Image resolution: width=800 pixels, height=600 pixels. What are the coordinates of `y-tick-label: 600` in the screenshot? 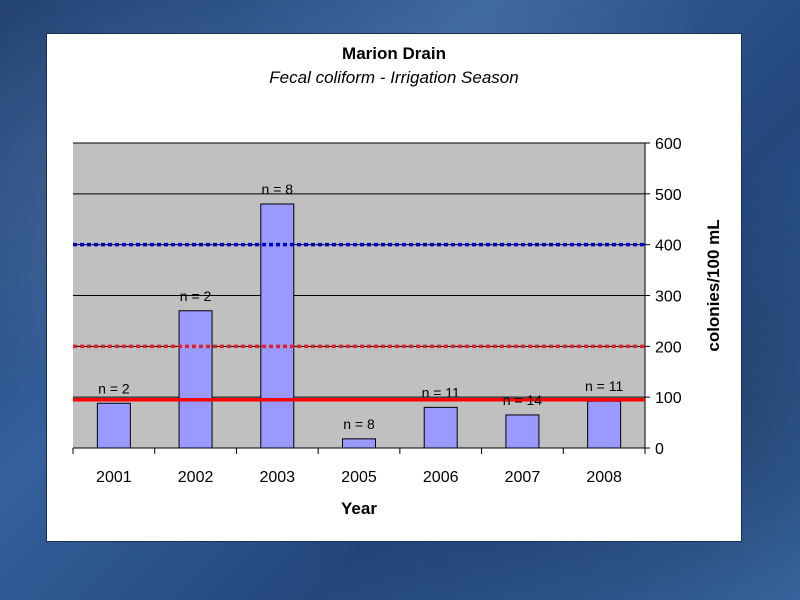 It's located at (668, 144).